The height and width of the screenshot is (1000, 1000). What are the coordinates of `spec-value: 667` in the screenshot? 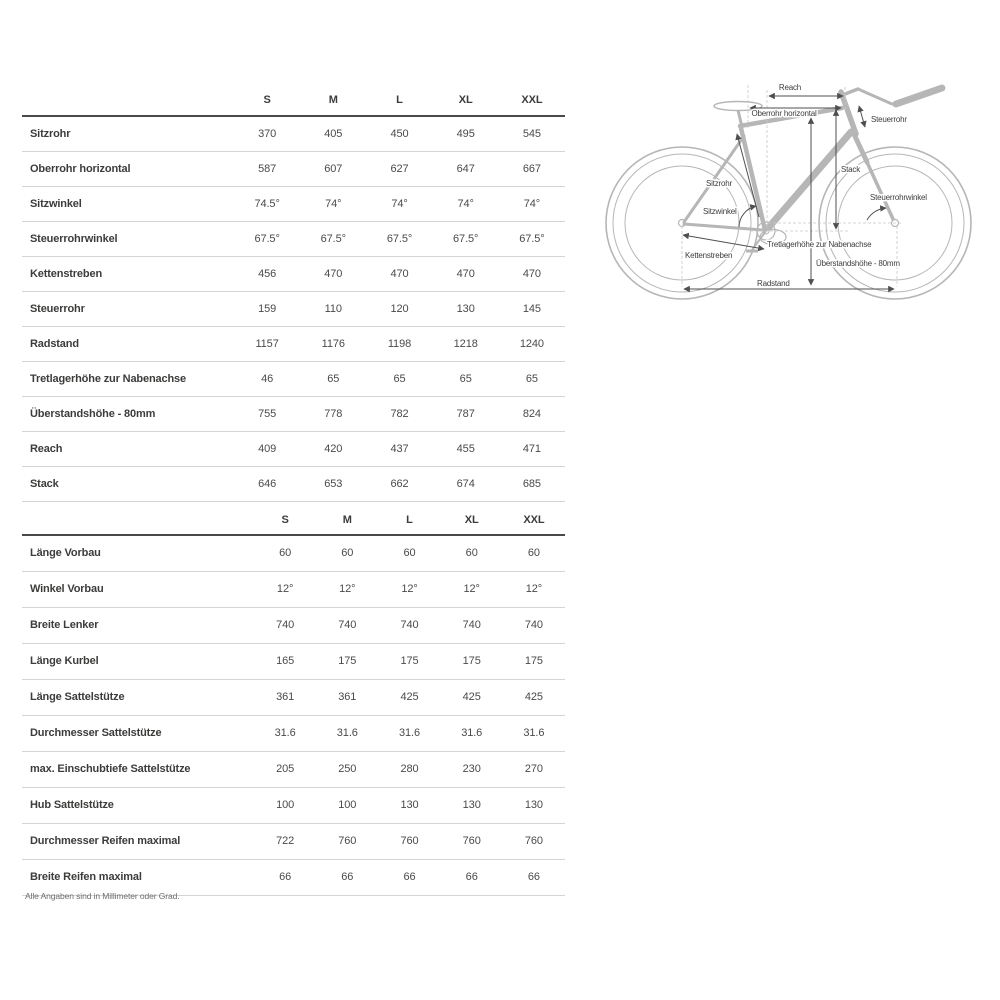 It's located at (531, 168).